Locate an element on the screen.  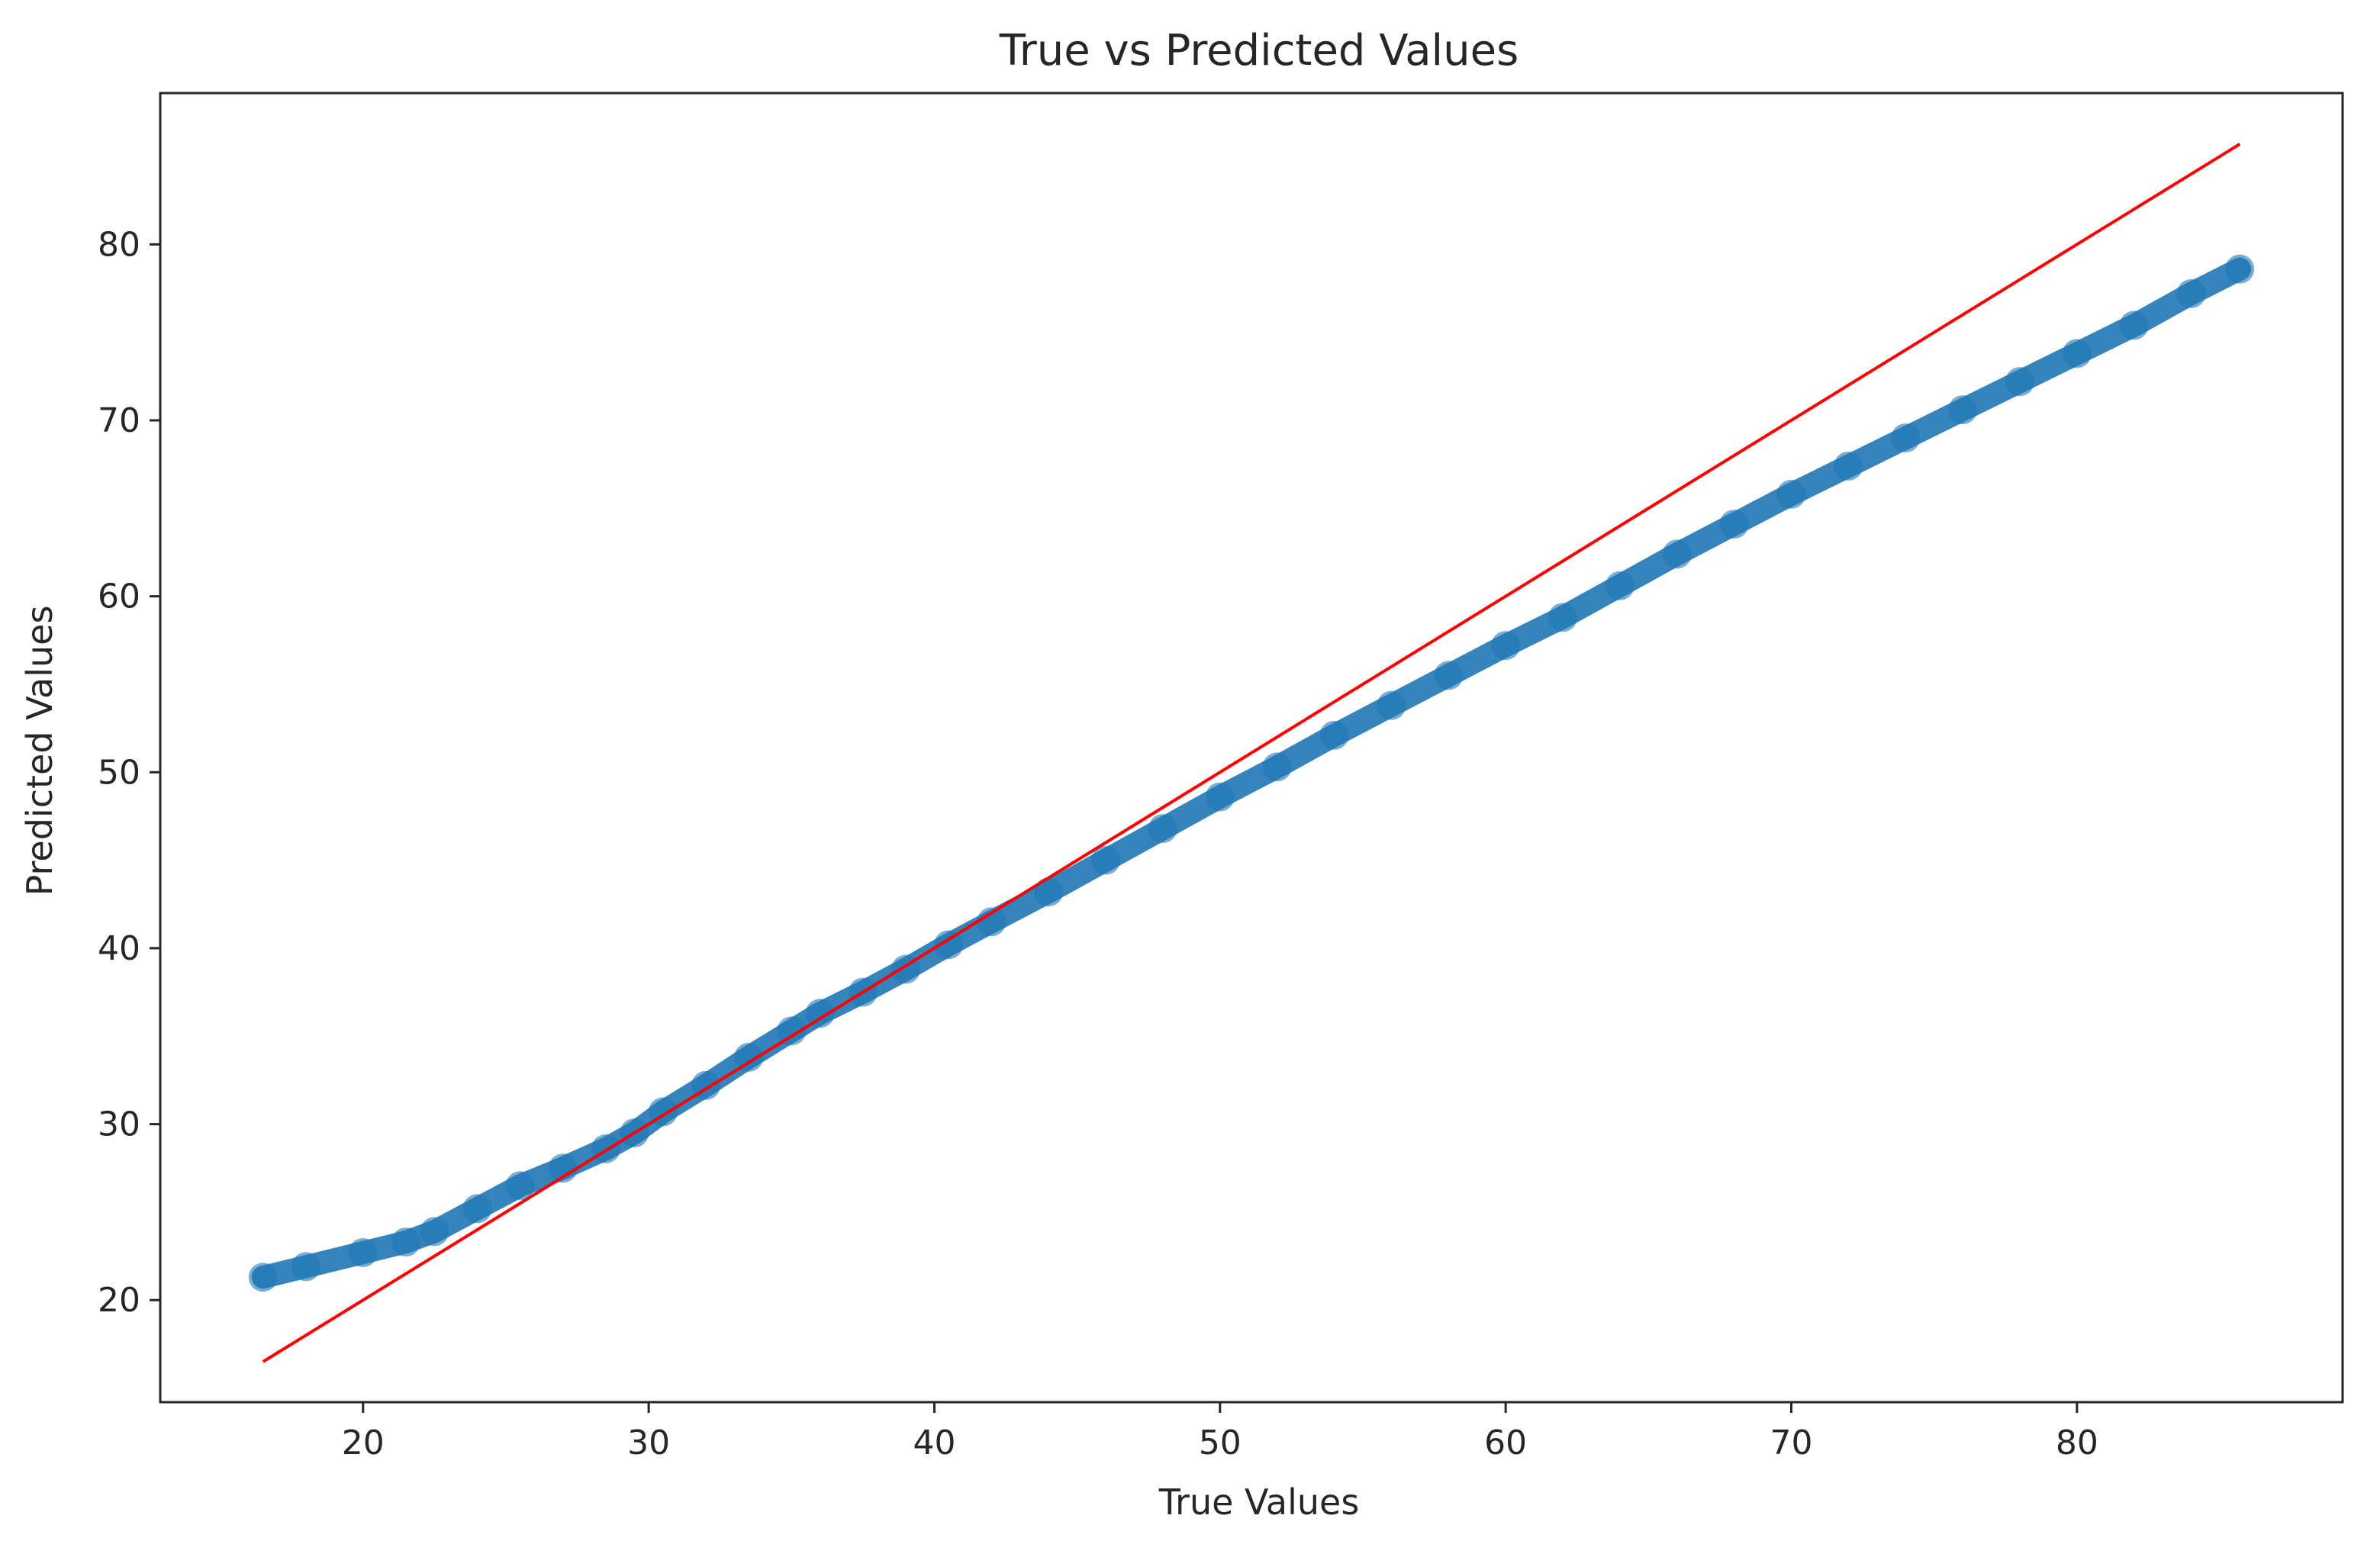
y-axis-label: Predicted Values is located at coordinates (39, 751).